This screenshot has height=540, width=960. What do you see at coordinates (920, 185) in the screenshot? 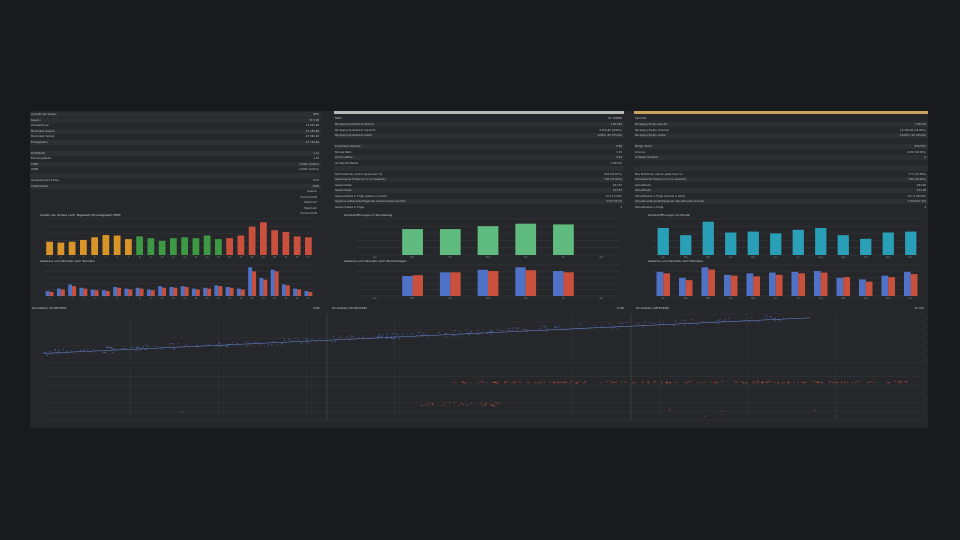
I see `stat-value: -843,00` at bounding box center [920, 185].